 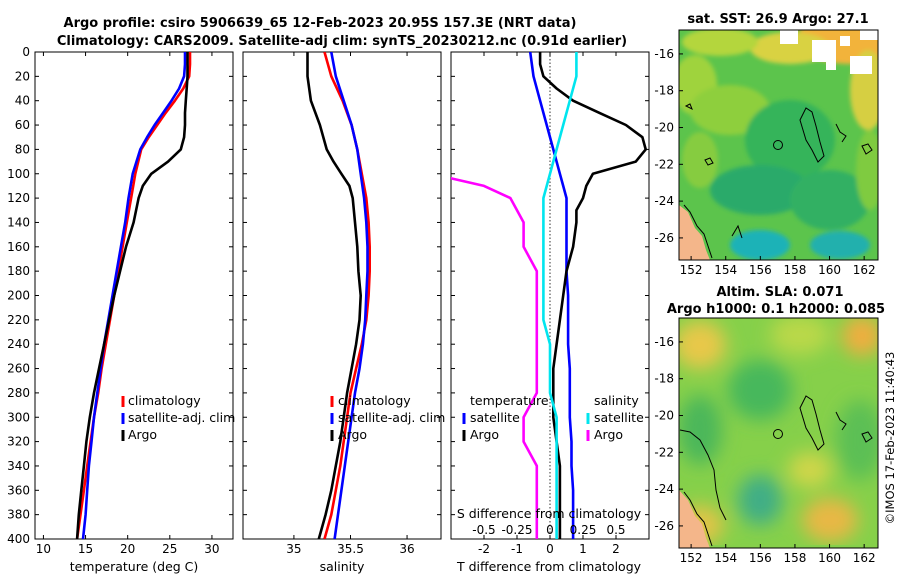 I want to click on x-tick-label: 30, so click(x=211, y=549).